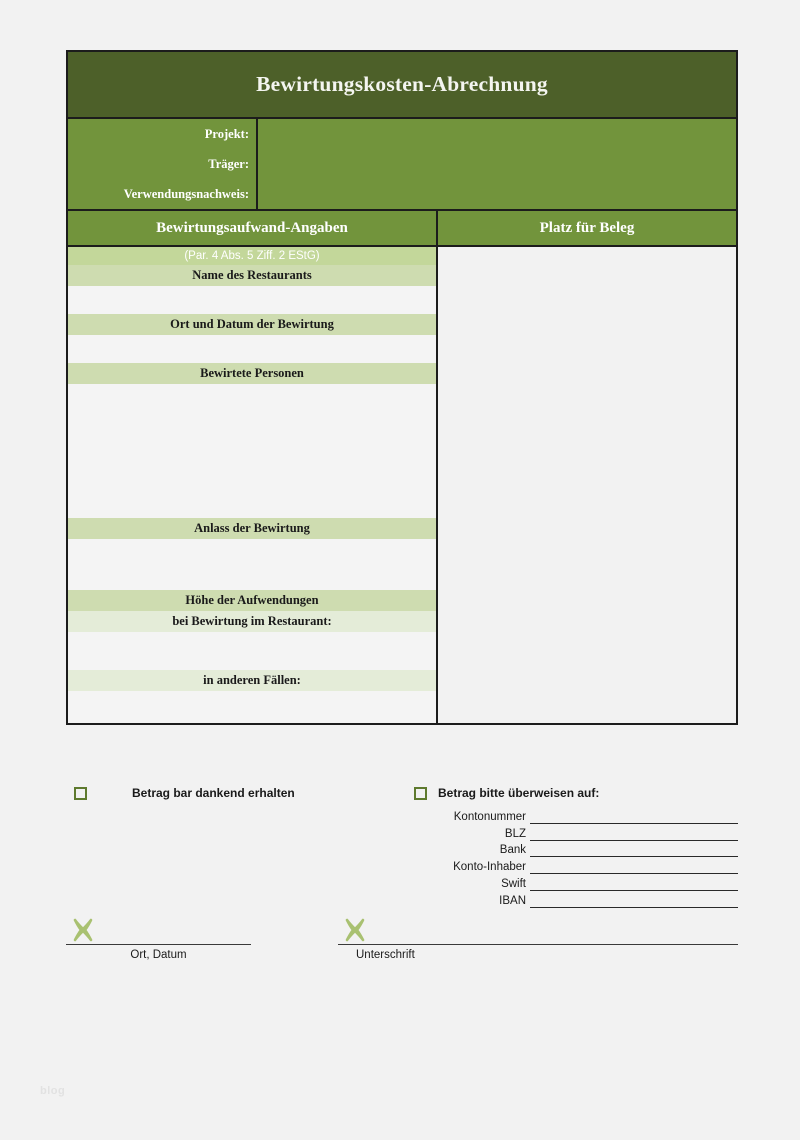  Describe the element at coordinates (634, 849) in the screenshot. I see `bank-input-bank` at that location.